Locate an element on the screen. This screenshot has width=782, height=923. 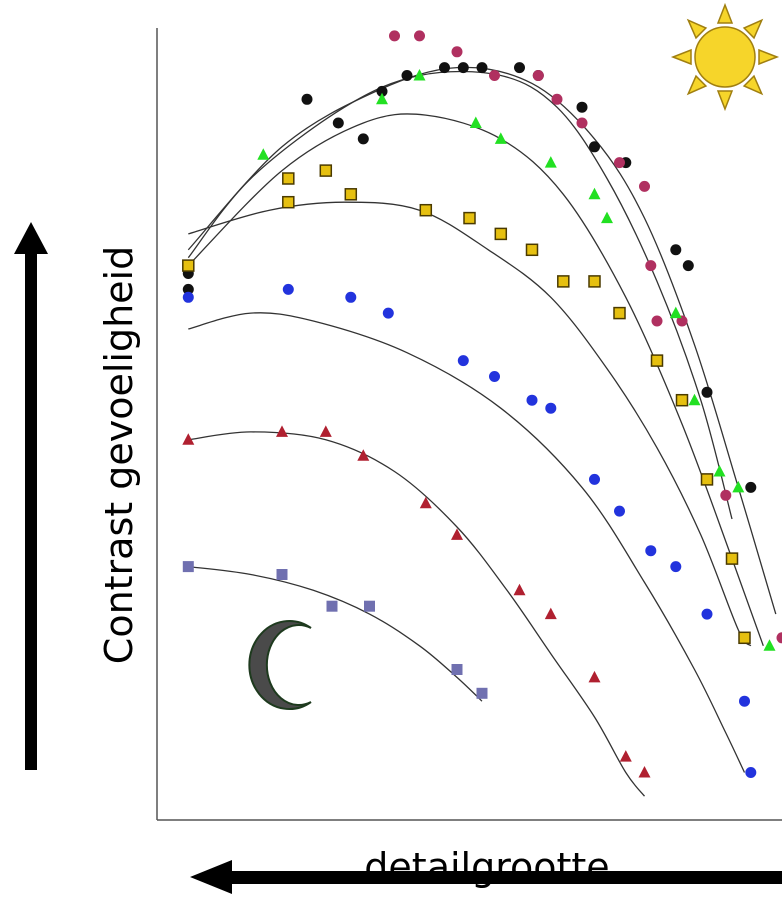
x-axis-label: detailgrootte is located at coordinates (486, 867).